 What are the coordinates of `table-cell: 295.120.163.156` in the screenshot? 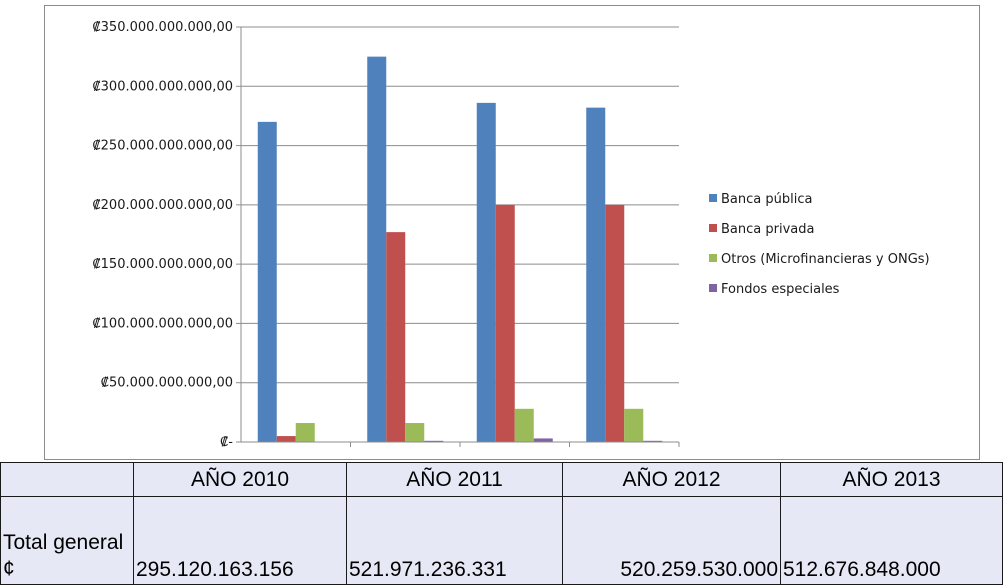 It's located at (240, 540).